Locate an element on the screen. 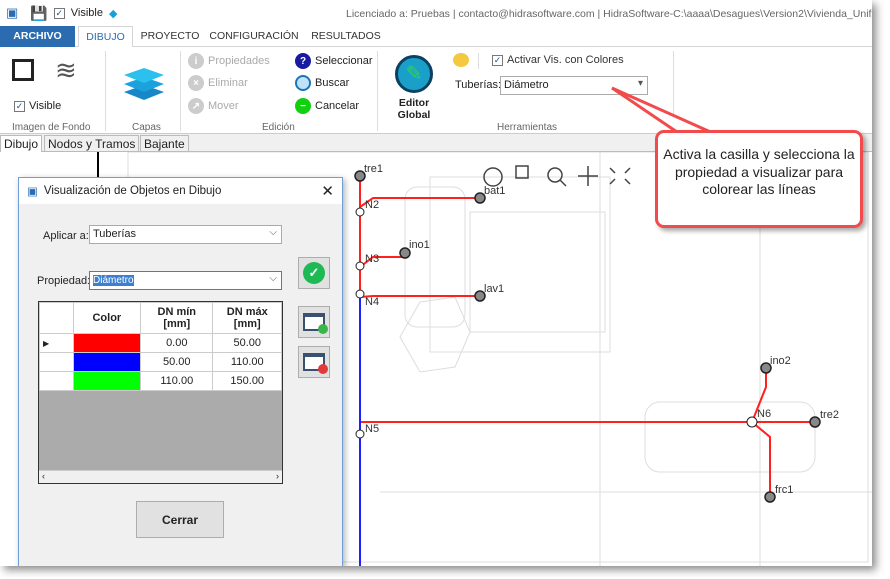 The image size is (890, 579). activar-colores-toggle: ✓ Activar Vis. con Colores is located at coordinates (558, 60).